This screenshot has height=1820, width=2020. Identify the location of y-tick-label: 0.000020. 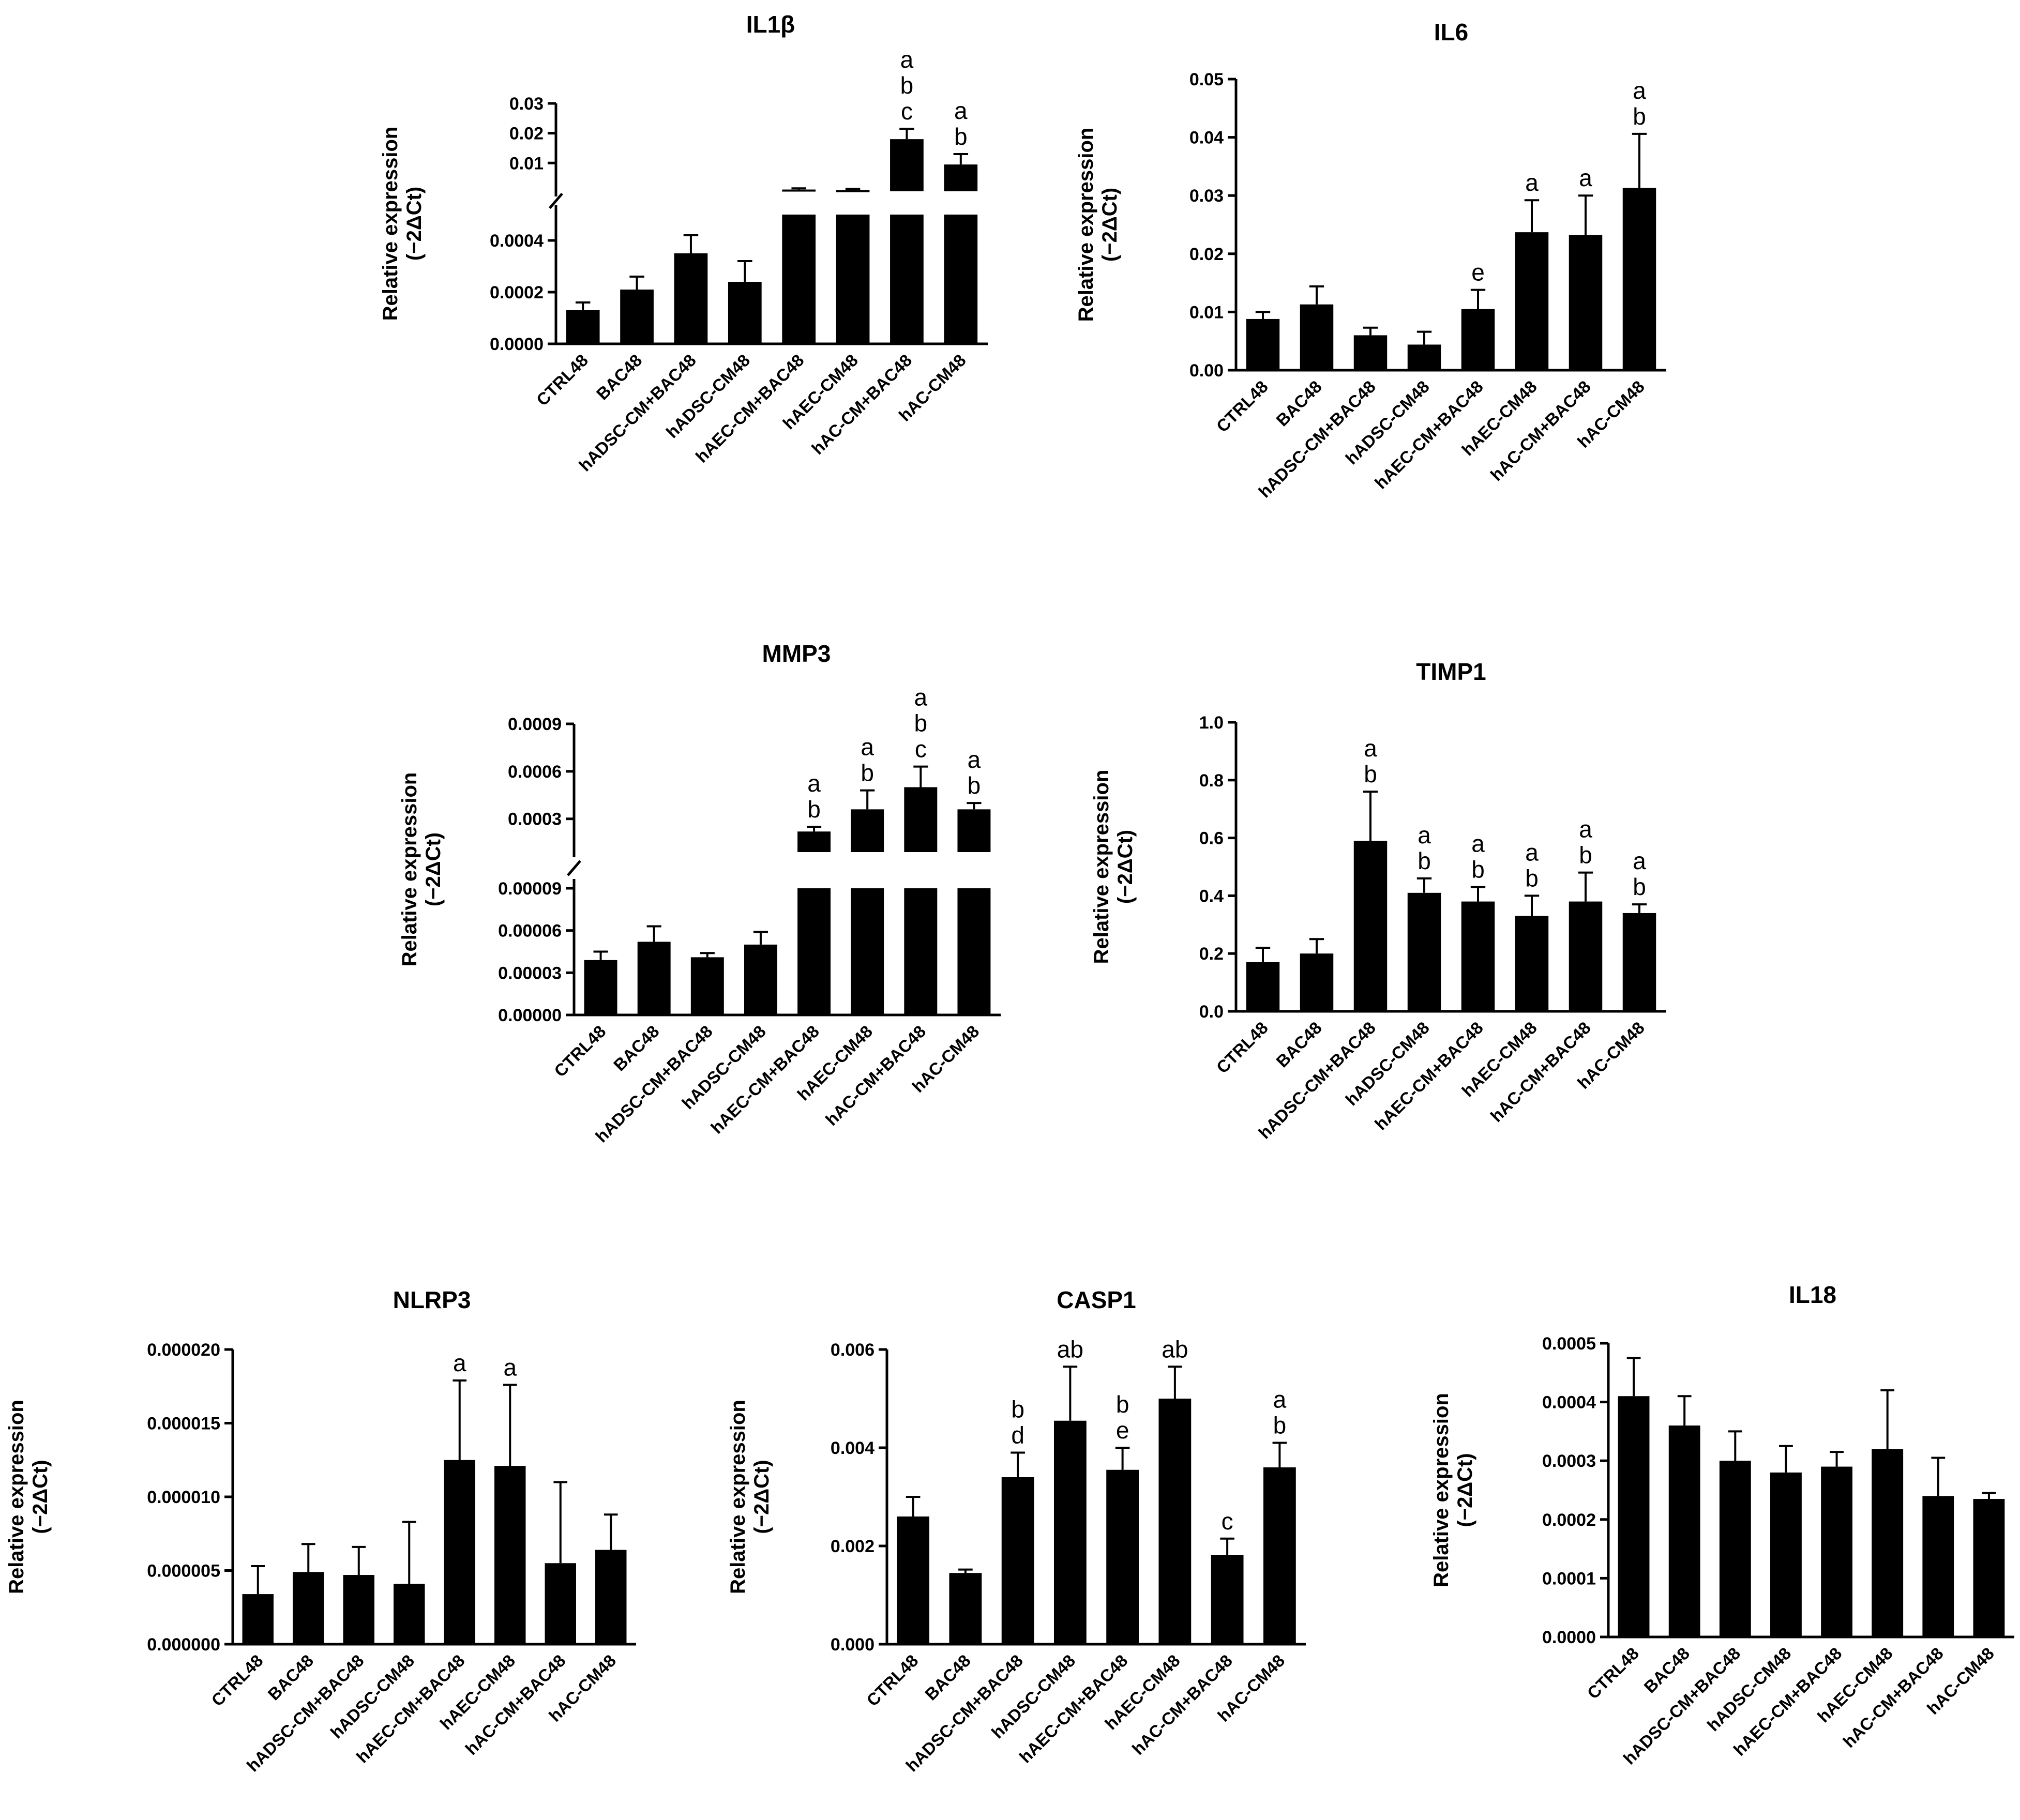
(183, 1350).